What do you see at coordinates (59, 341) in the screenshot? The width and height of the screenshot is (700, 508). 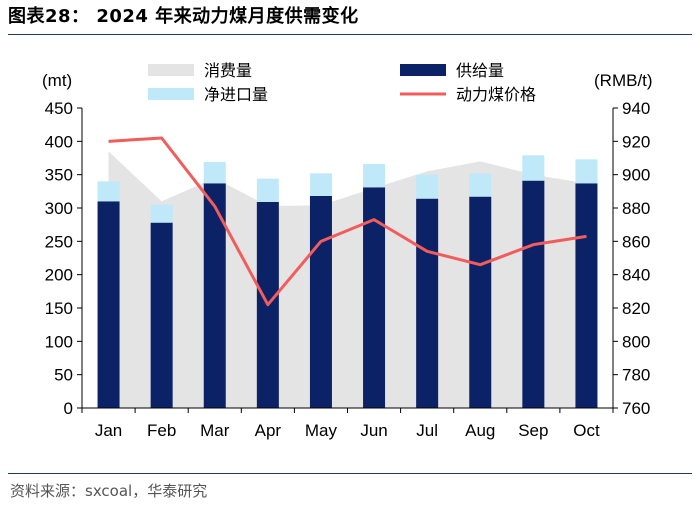 I see `left-tick-label: 100` at bounding box center [59, 341].